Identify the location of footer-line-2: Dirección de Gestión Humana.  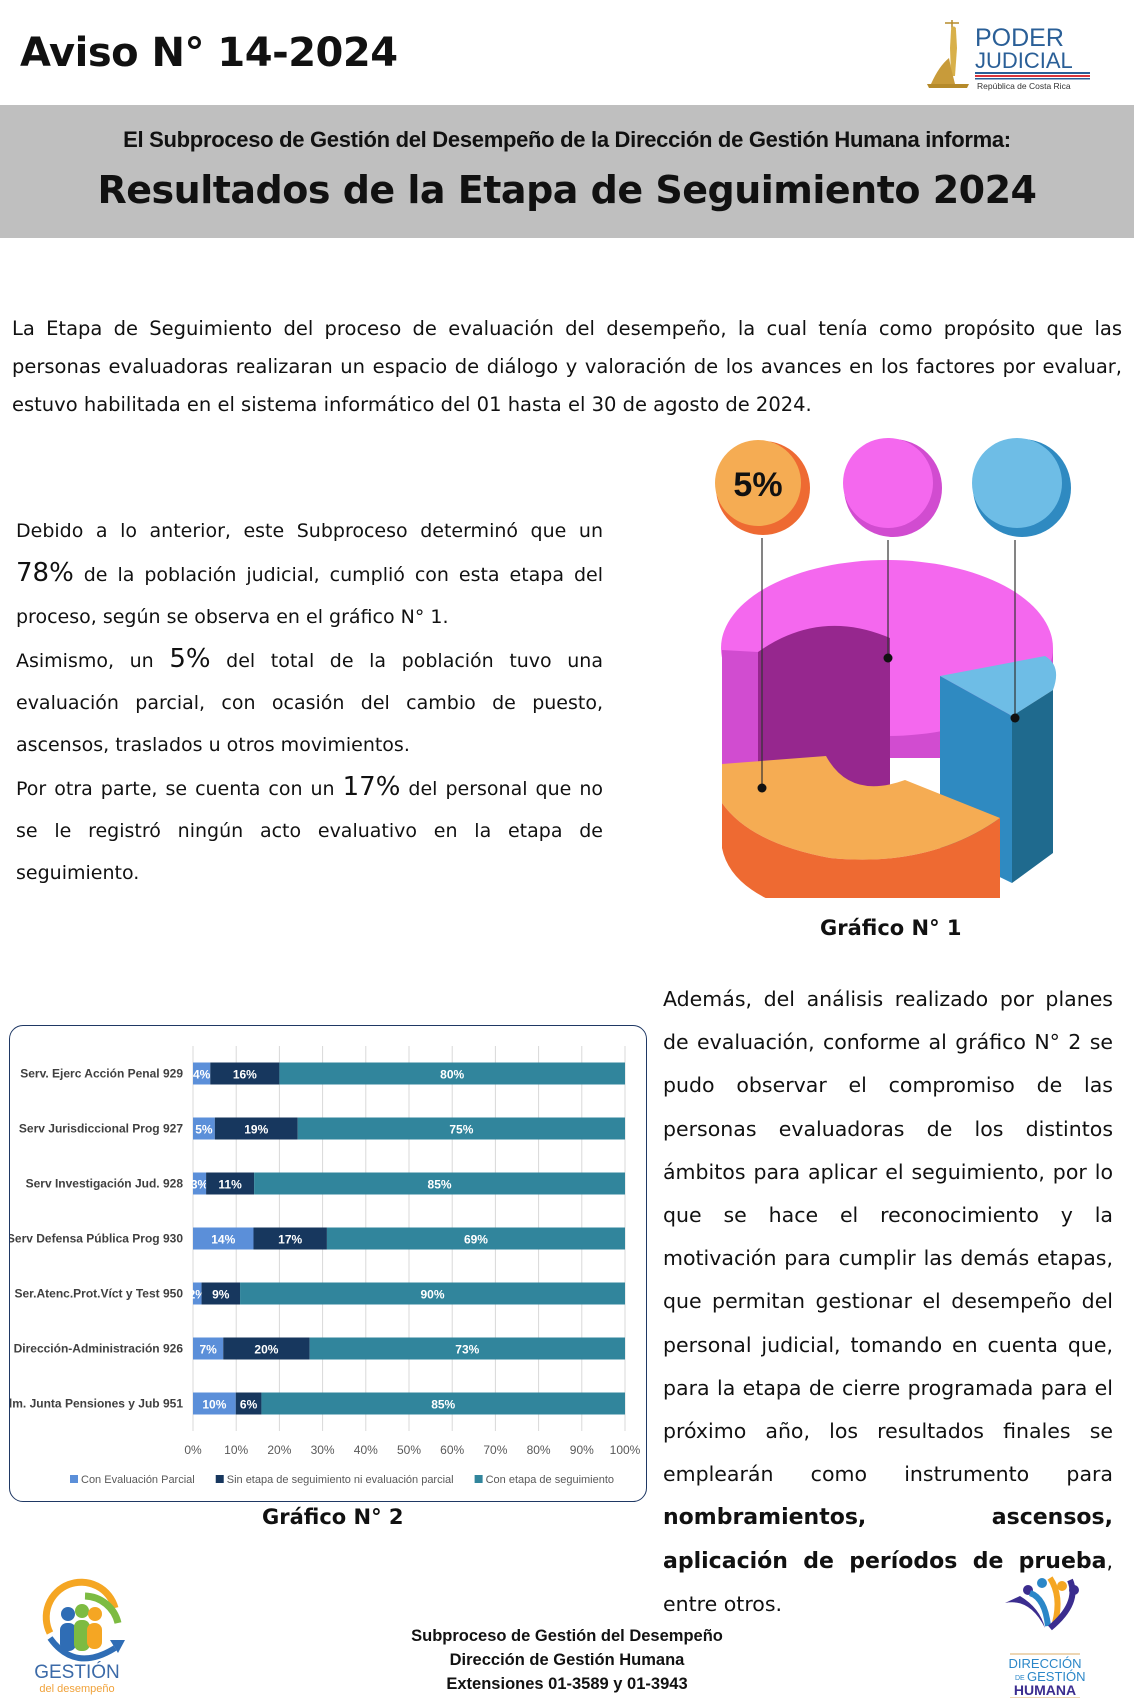
(567, 1660).